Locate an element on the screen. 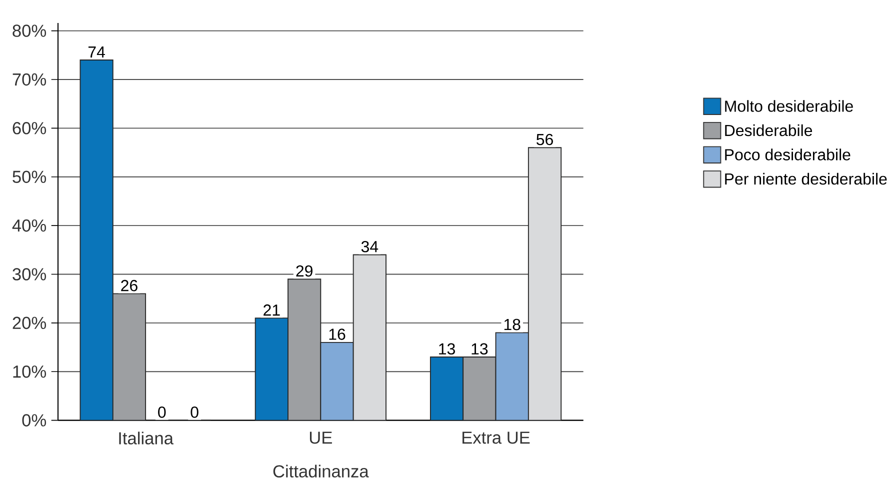 The height and width of the screenshot is (495, 893). data-label: 34 is located at coordinates (369, 246).